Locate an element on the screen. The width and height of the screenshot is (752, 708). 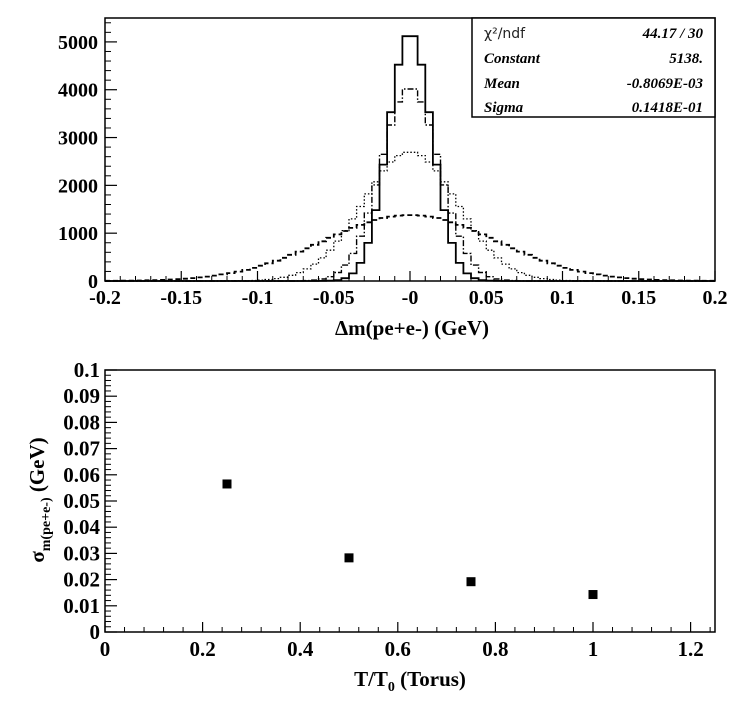
scatter-y-axis-label: σm(pe+e-) (GeV) is located at coordinates (39, 499).